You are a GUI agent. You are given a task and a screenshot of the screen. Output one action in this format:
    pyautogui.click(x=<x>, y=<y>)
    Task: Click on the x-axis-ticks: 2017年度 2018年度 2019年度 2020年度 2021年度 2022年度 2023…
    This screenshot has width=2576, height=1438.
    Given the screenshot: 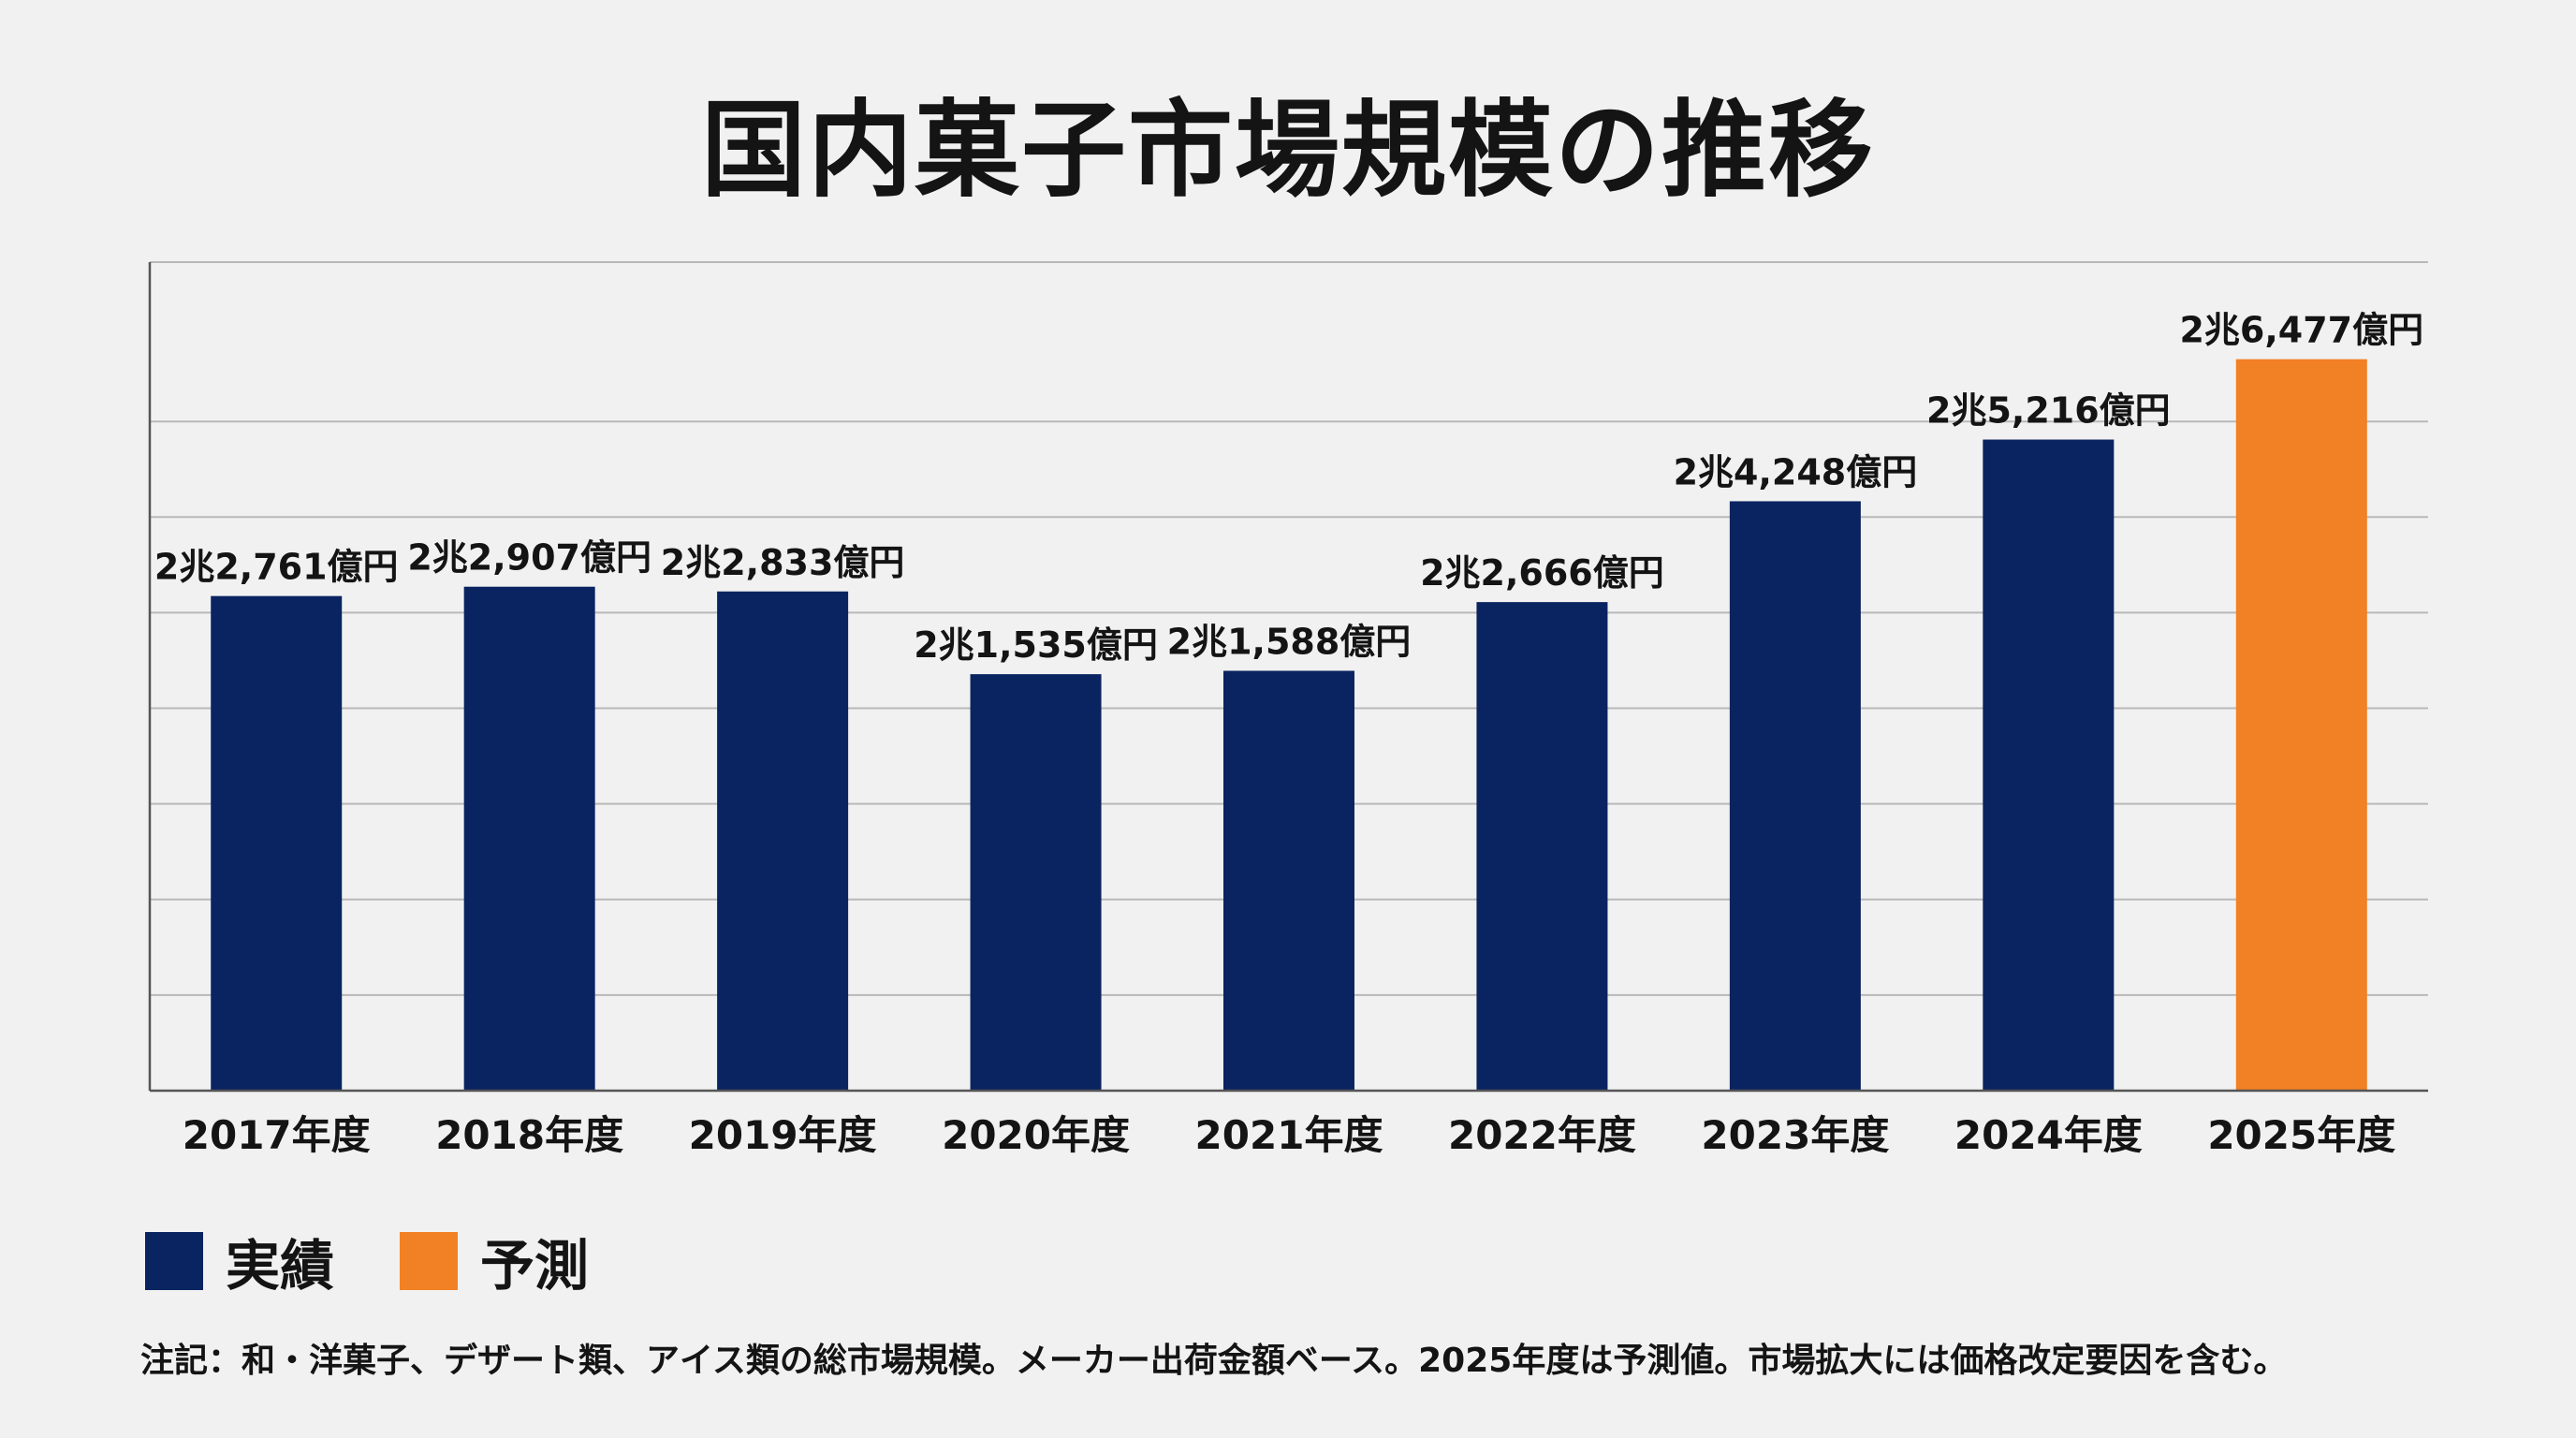 What is the action you would take?
    pyautogui.click(x=1289, y=1135)
    